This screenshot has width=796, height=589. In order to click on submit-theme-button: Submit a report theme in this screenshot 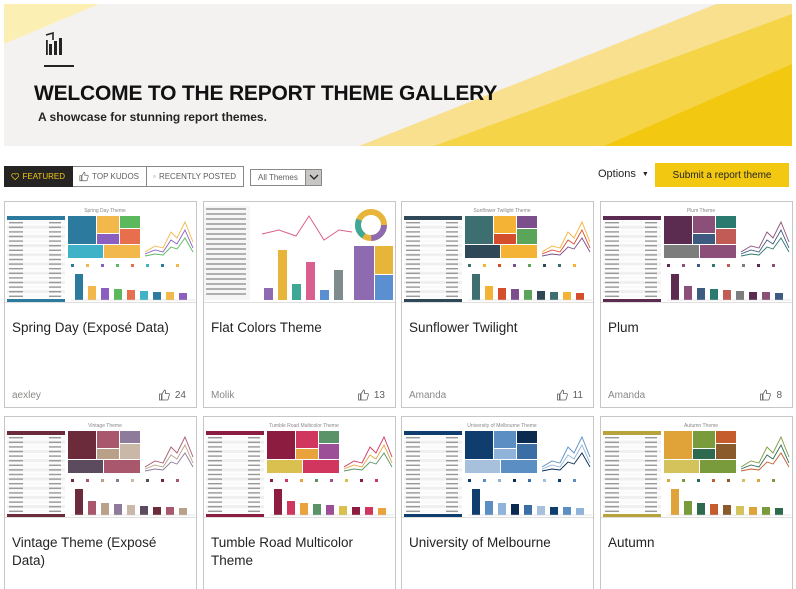, I will do `click(722, 175)`.